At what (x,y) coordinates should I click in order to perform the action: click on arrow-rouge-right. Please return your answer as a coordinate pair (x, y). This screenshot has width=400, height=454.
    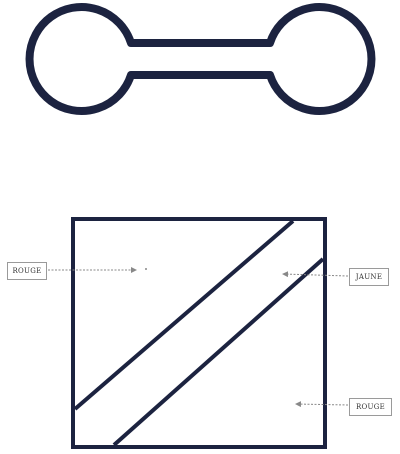
    Looking at the image, I should click on (322, 404).